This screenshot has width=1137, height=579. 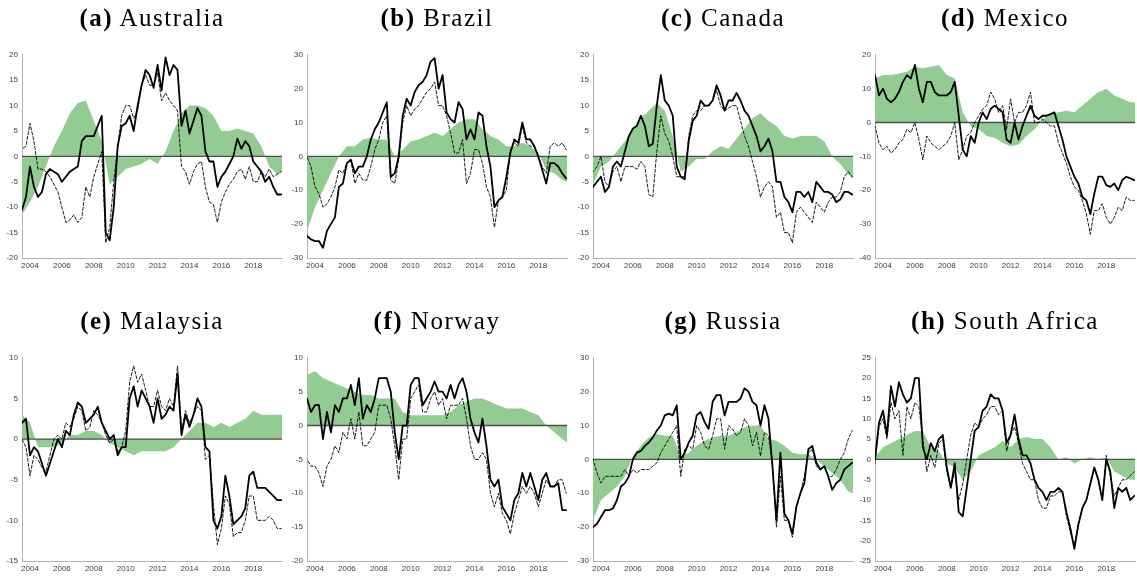 What do you see at coordinates (865, 561) in the screenshot?
I see `y-tick-label: -25` at bounding box center [865, 561].